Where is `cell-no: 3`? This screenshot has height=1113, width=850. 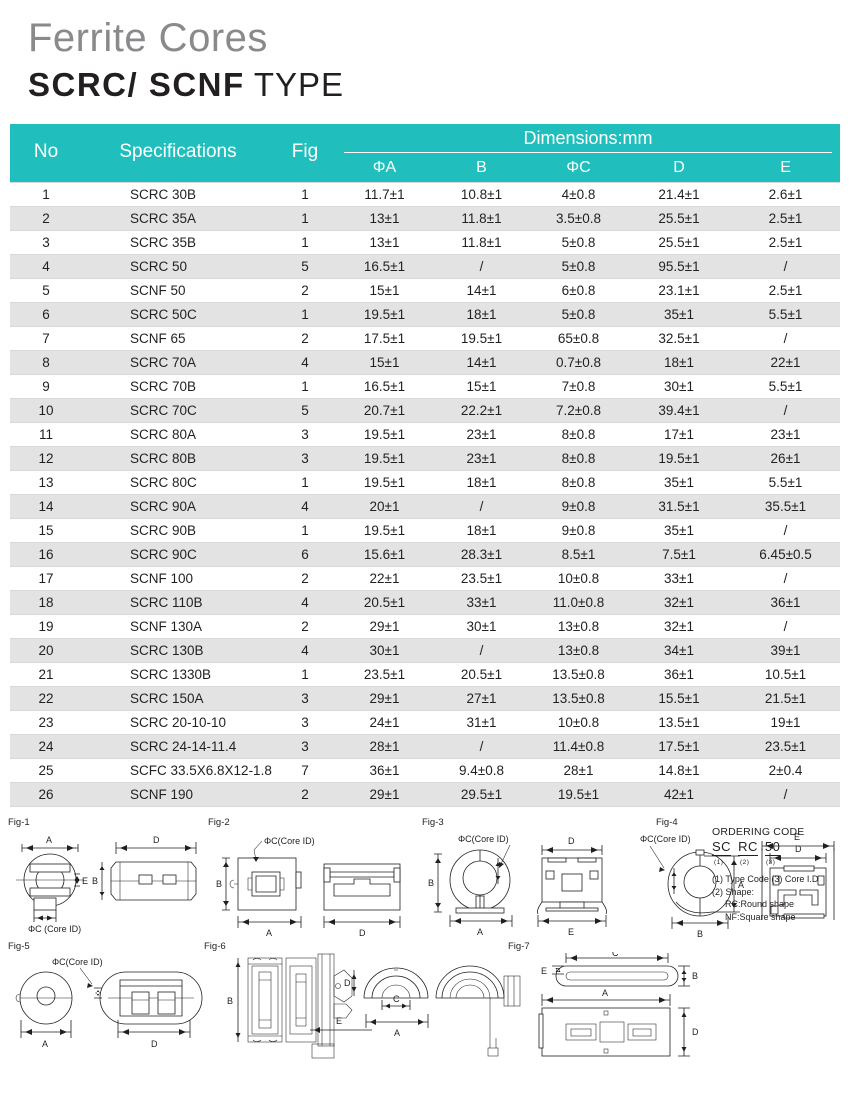
cell-no: 3 is located at coordinates (46, 242).